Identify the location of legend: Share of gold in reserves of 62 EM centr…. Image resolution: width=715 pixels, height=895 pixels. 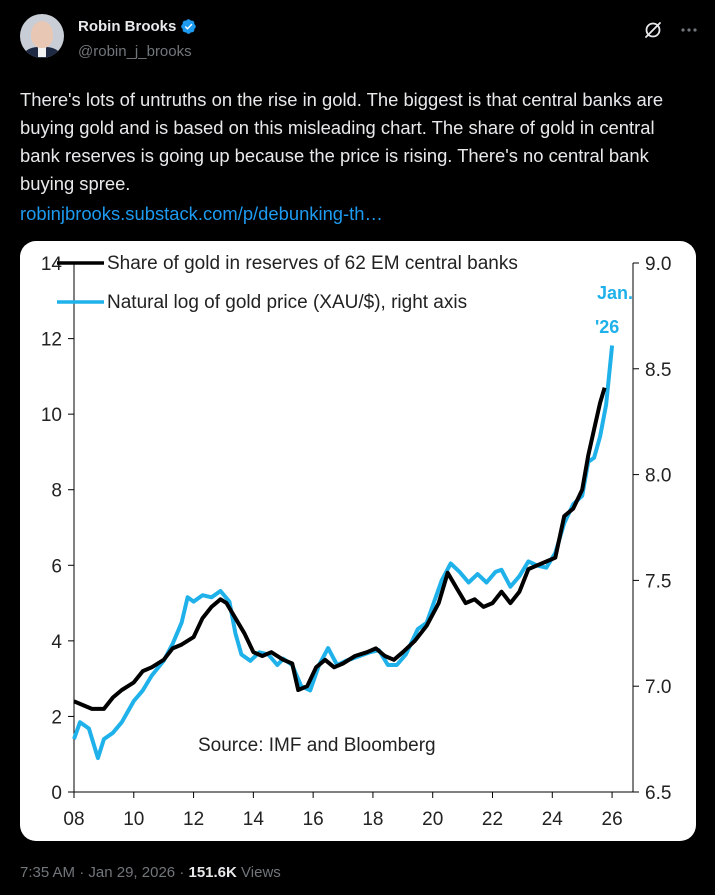
(287, 283).